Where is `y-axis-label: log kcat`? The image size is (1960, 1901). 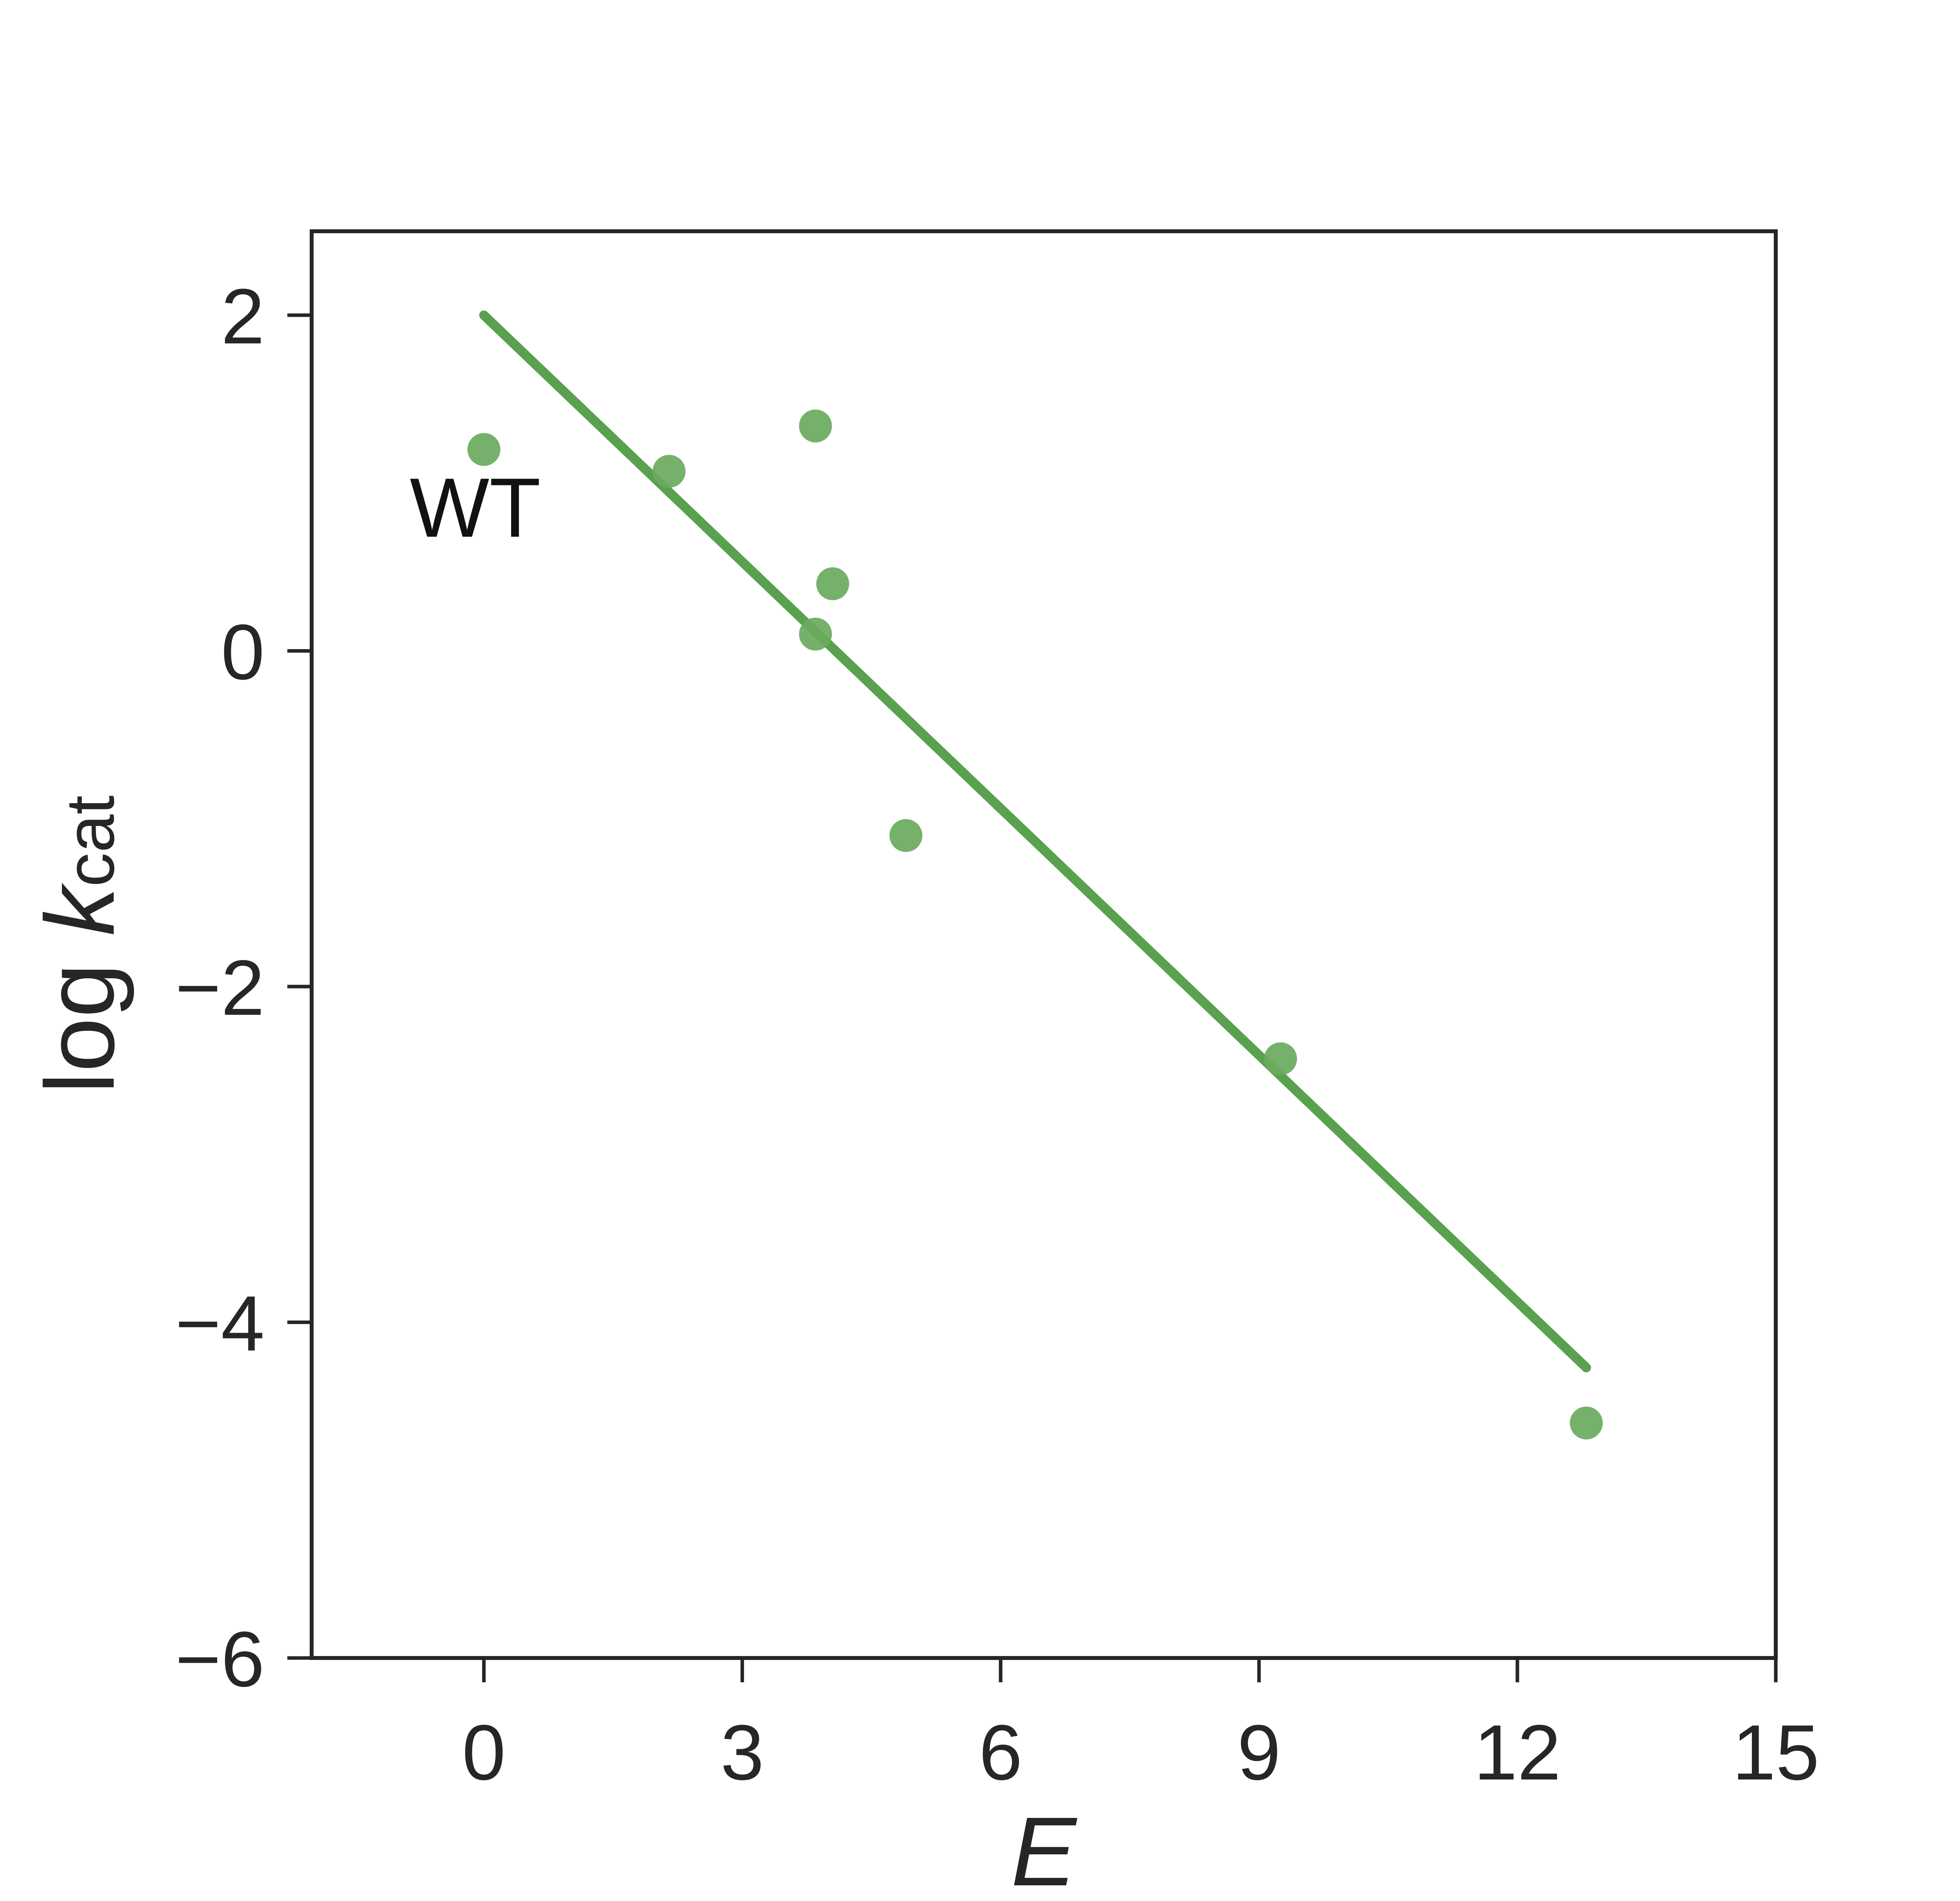 y-axis-label: log kcat is located at coordinates (79, 945).